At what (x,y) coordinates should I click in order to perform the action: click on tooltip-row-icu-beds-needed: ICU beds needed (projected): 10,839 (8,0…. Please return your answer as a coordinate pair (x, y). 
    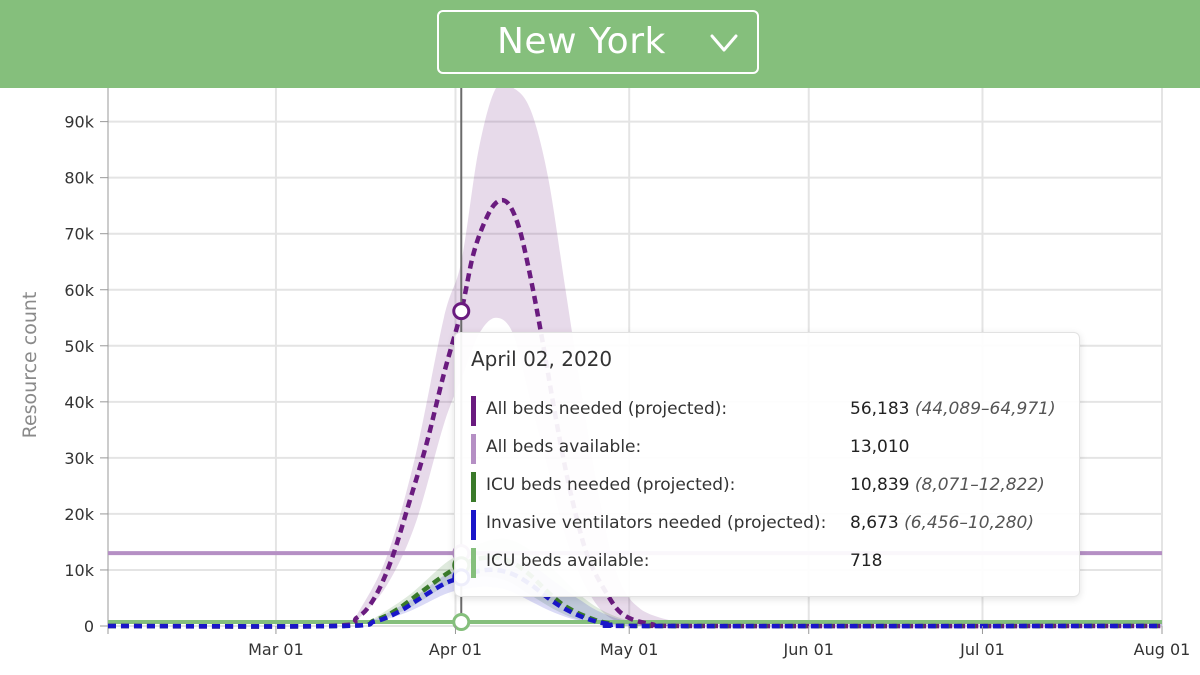
    Looking at the image, I should click on (771, 487).